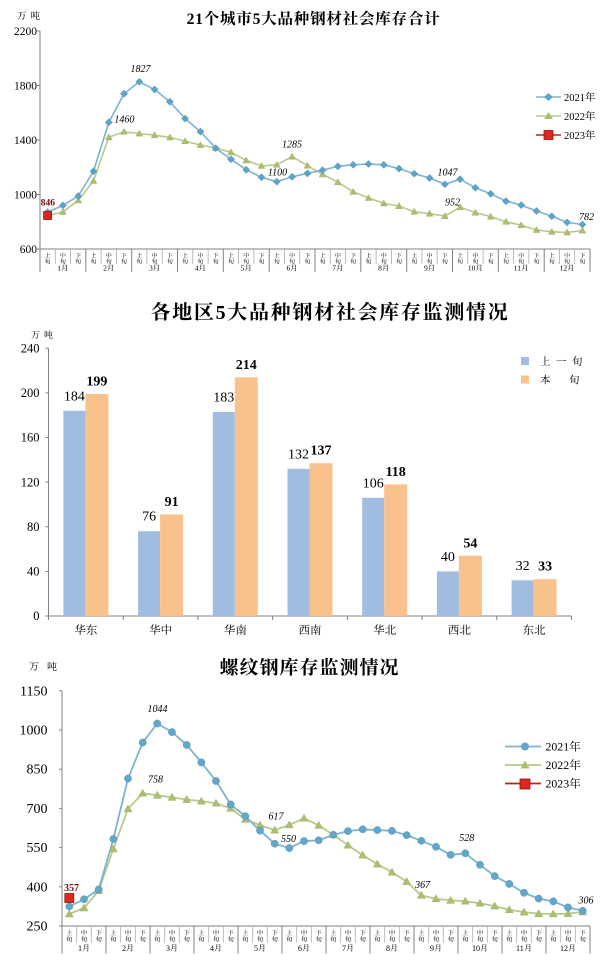 The height and width of the screenshot is (970, 600). What do you see at coordinates (36, 616) in the screenshot?
I see `svg-text: 0` at bounding box center [36, 616].